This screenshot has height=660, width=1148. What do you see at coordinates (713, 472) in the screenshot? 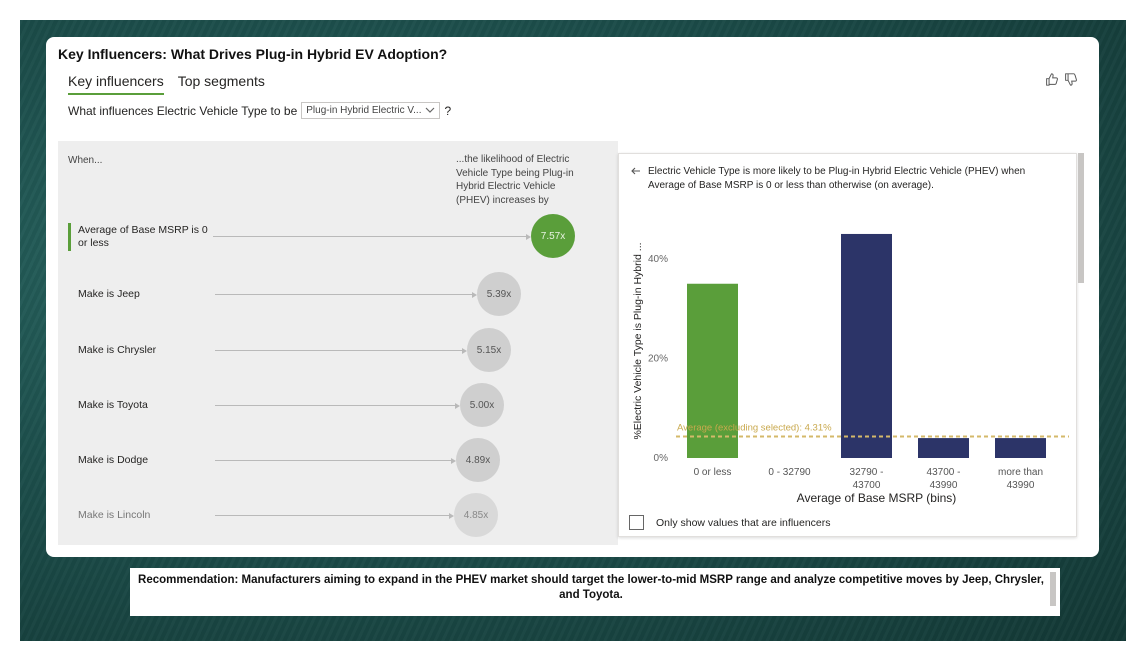
I see `x-tick-label: 0 or less` at bounding box center [713, 472].